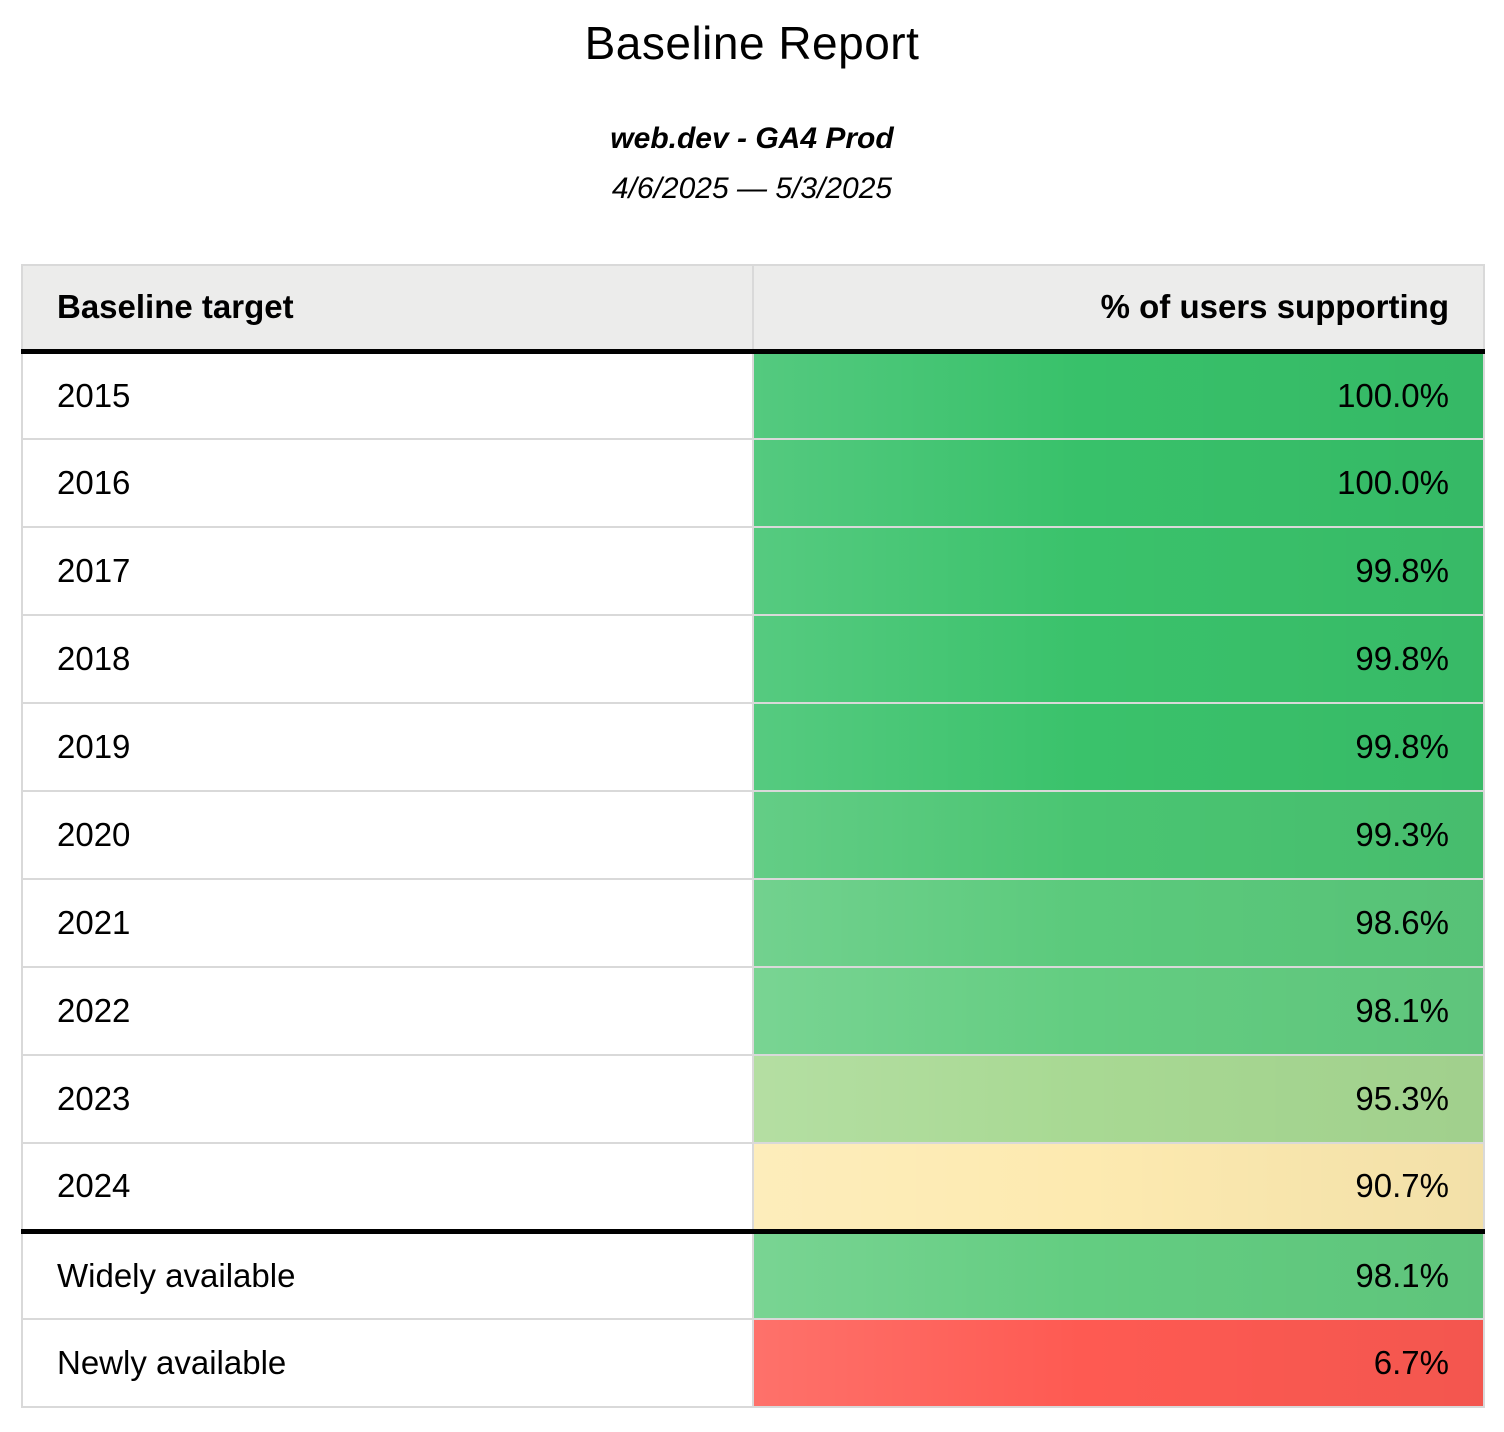 The image size is (1504, 1432). What do you see at coordinates (1402, 1098) in the screenshot?
I see `row-value-text: 95.3%` at bounding box center [1402, 1098].